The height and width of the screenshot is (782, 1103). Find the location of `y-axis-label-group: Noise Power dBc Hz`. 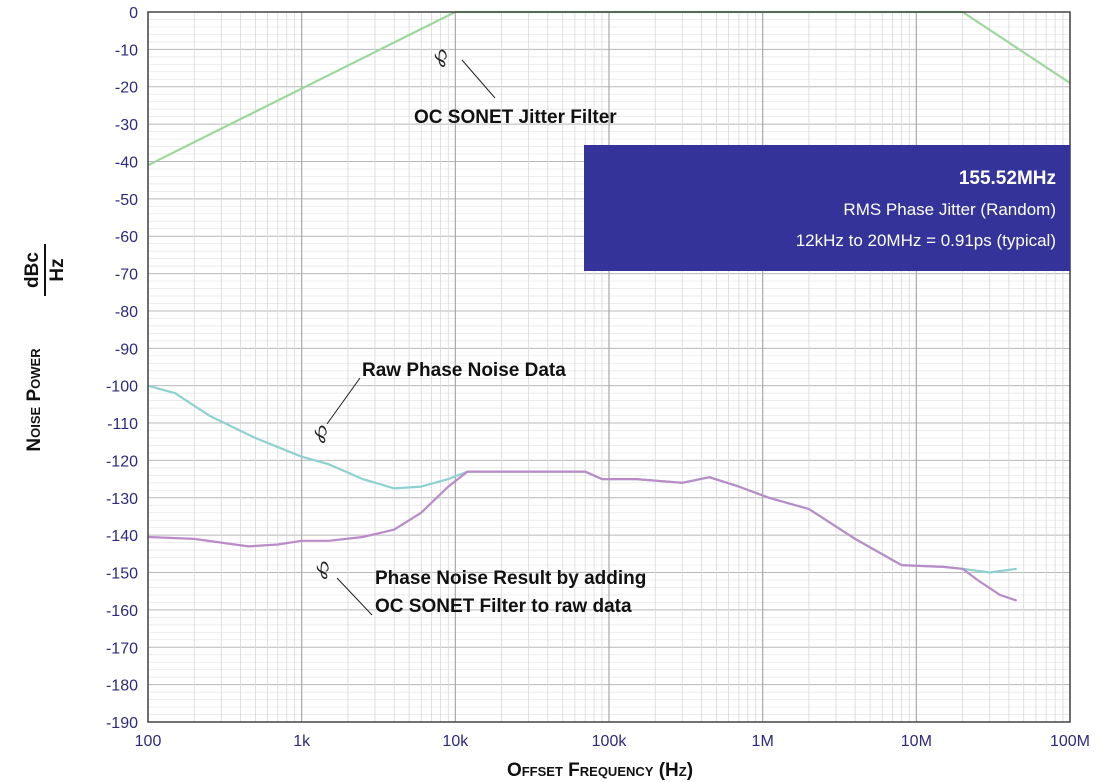

y-axis-label-group: Noise Power dBc Hz is located at coordinates (45, 348).